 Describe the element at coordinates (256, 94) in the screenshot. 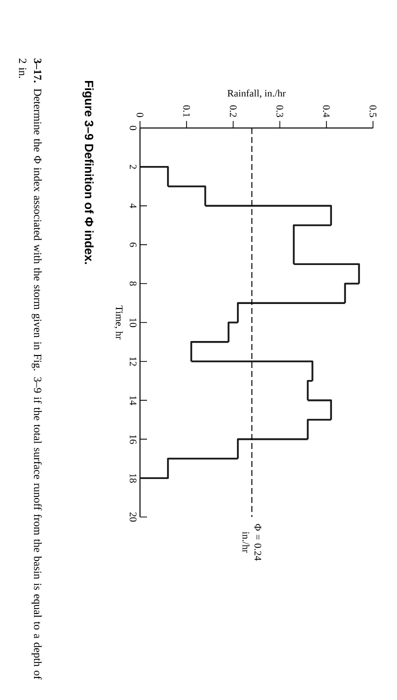

I see `x-axis-title: Rainfall, in./hr` at that location.